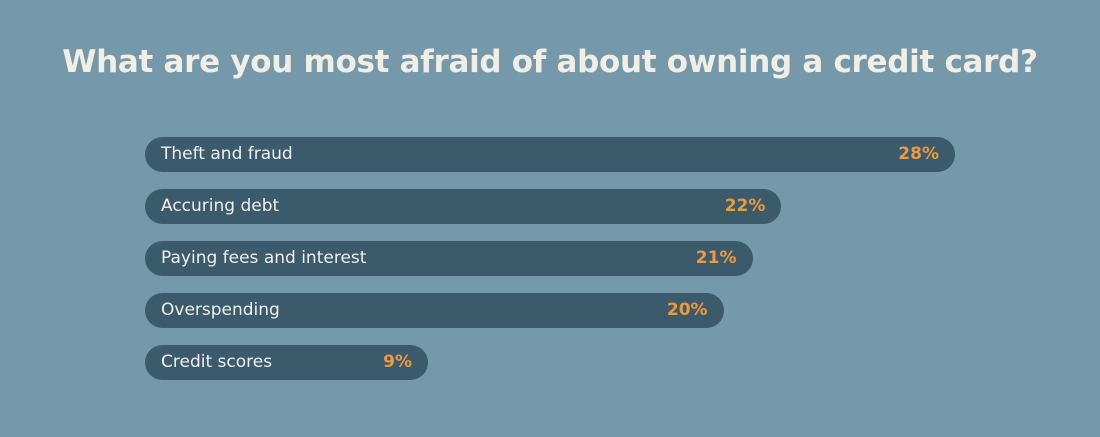 This screenshot has width=1100, height=437. I want to click on bar-value-label: 20%, so click(687, 310).